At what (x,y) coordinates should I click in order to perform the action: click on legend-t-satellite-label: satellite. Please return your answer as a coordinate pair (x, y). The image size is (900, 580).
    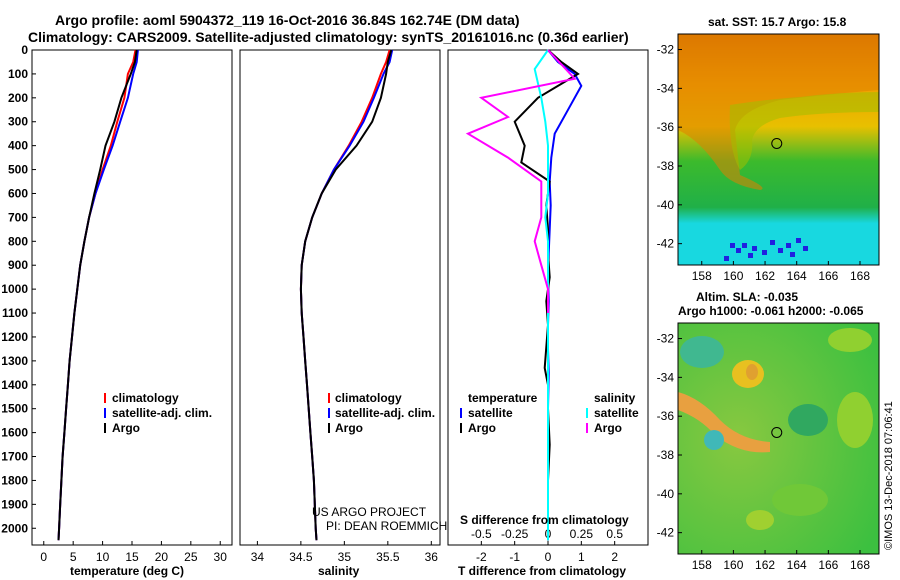
    Looking at the image, I should click on (490, 413).